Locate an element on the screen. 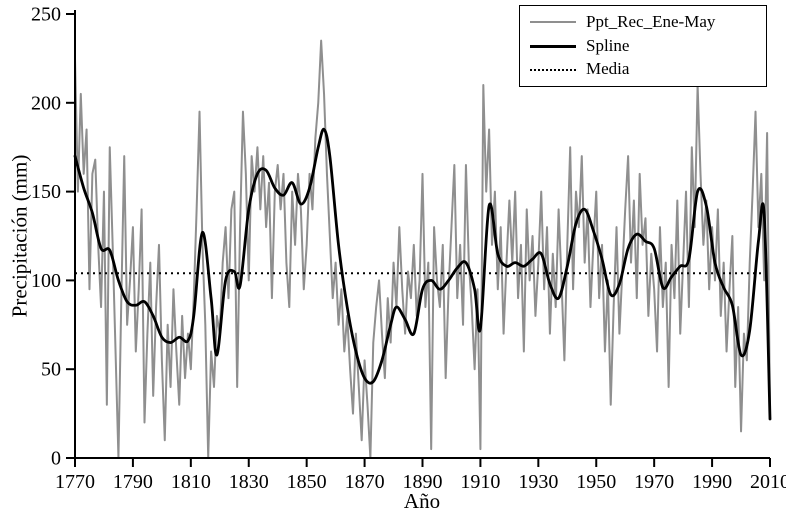 This screenshot has height=516, width=786. x-tick-label: 1790 is located at coordinates (133, 482).